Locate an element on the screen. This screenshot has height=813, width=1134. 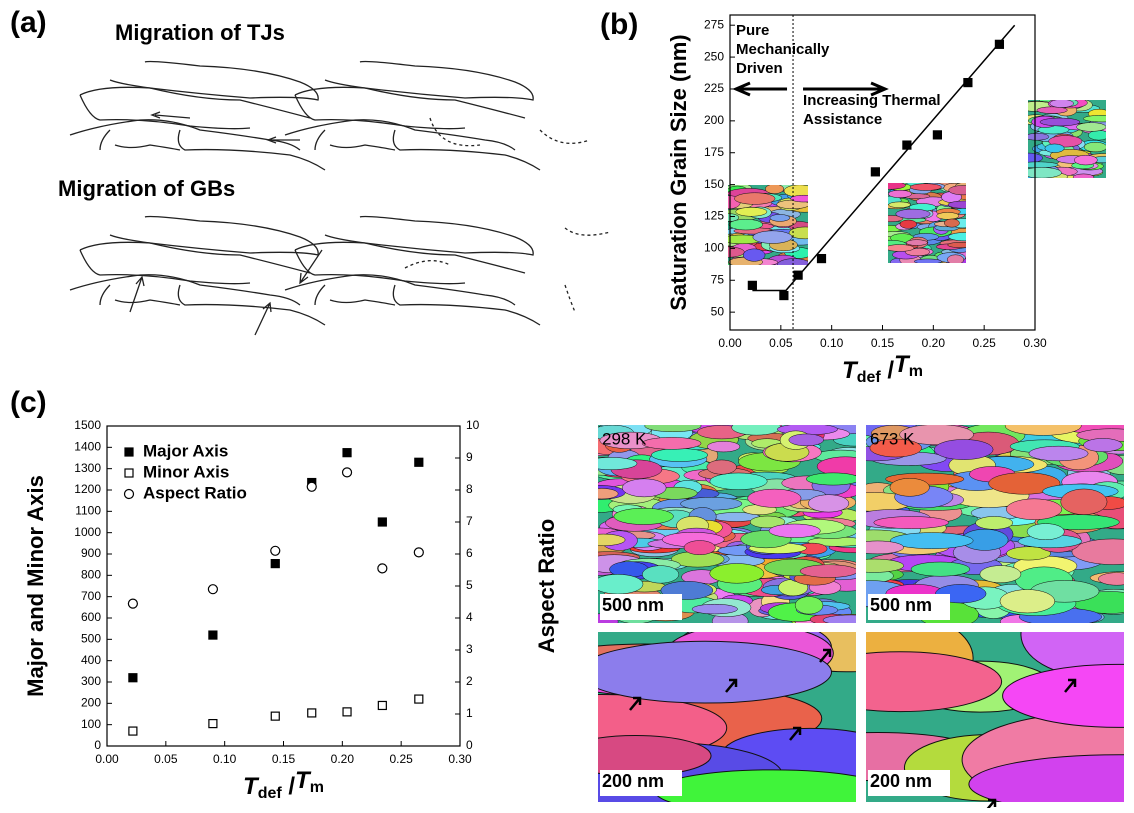
fit-line is located at coordinates (884, 158).